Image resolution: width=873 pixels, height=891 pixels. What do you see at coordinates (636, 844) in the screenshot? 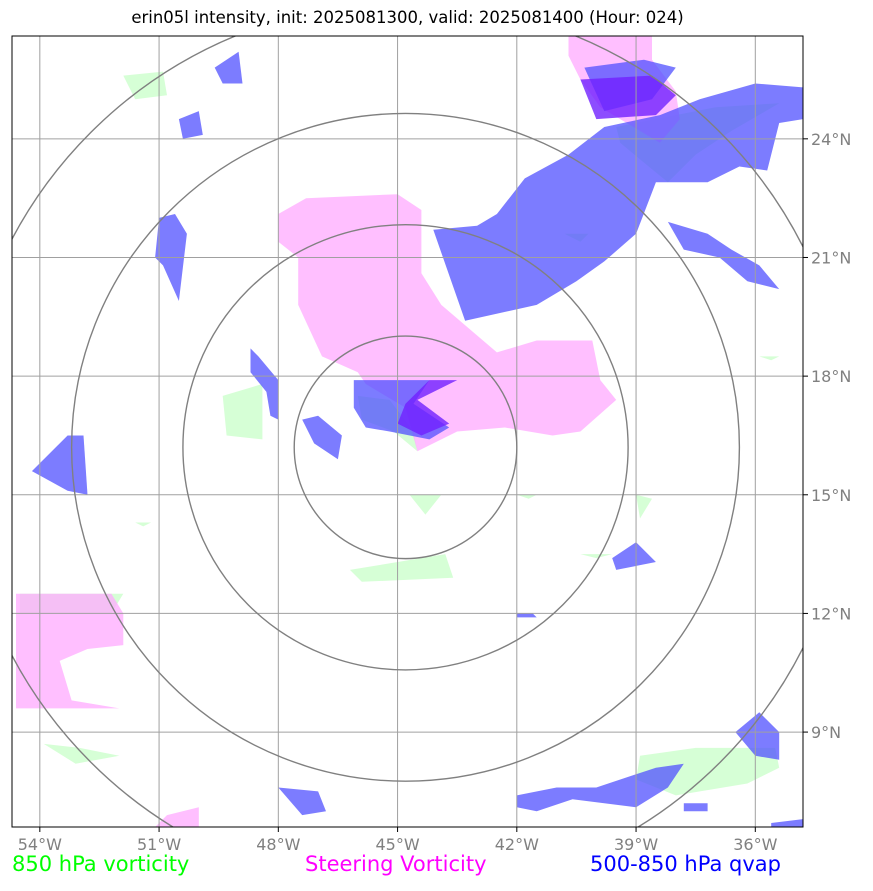
I see `lon-tick-label: 39°W` at bounding box center [636, 844].